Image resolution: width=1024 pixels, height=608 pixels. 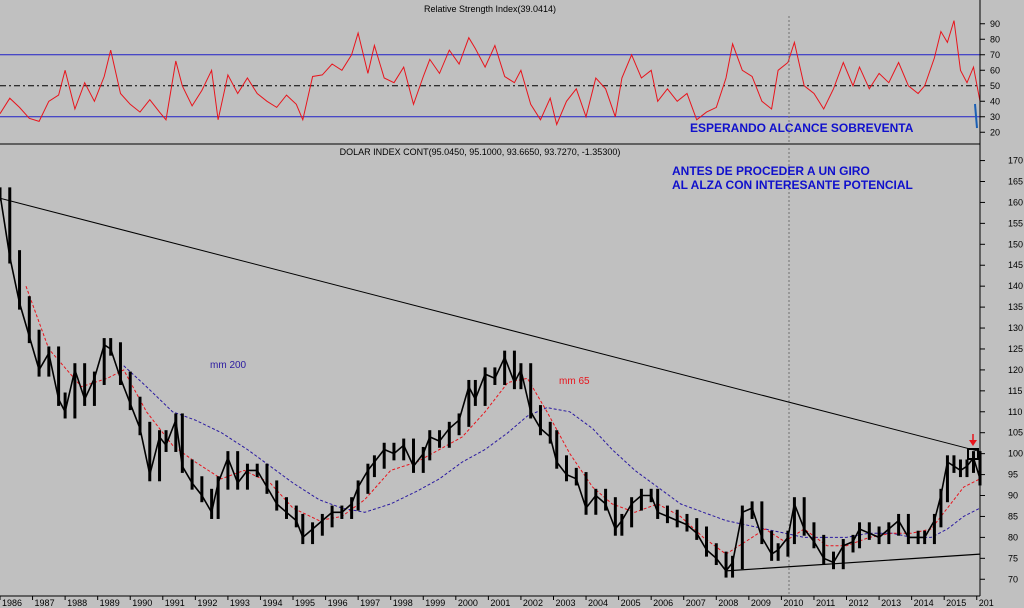 What do you see at coordinates (995, 101) in the screenshot?
I see `rsi-tick-label: 40` at bounding box center [995, 101].